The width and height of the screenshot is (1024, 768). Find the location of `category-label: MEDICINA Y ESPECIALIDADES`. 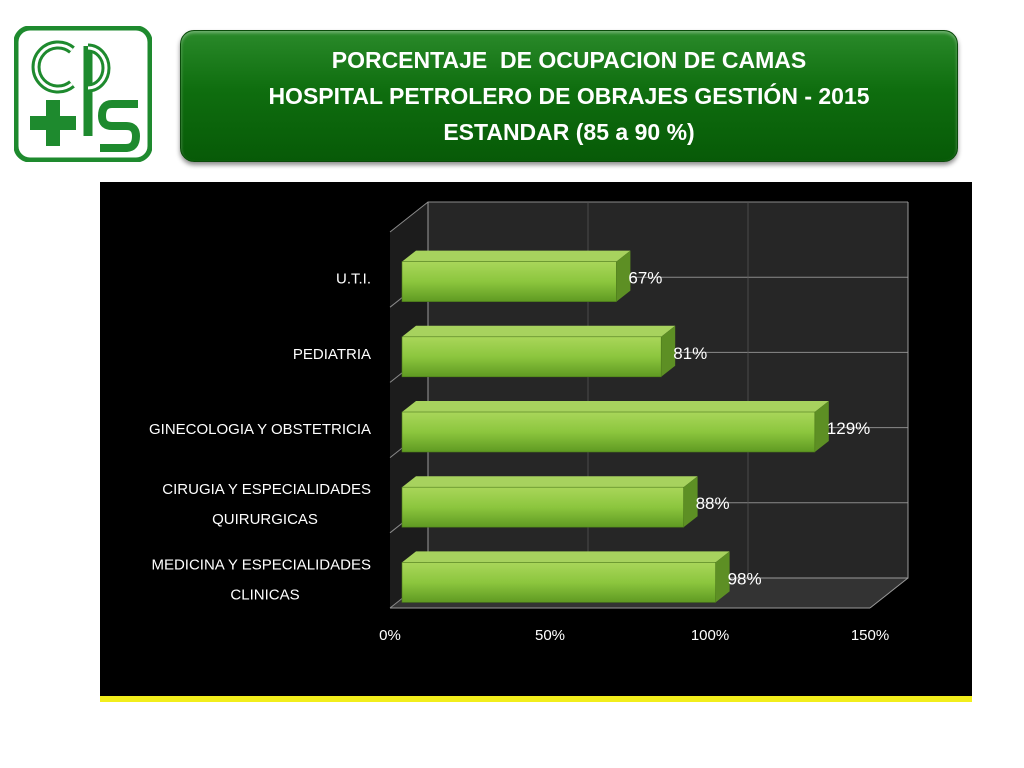

category-label: MEDICINA Y ESPECIALIDADES is located at coordinates (261, 564).